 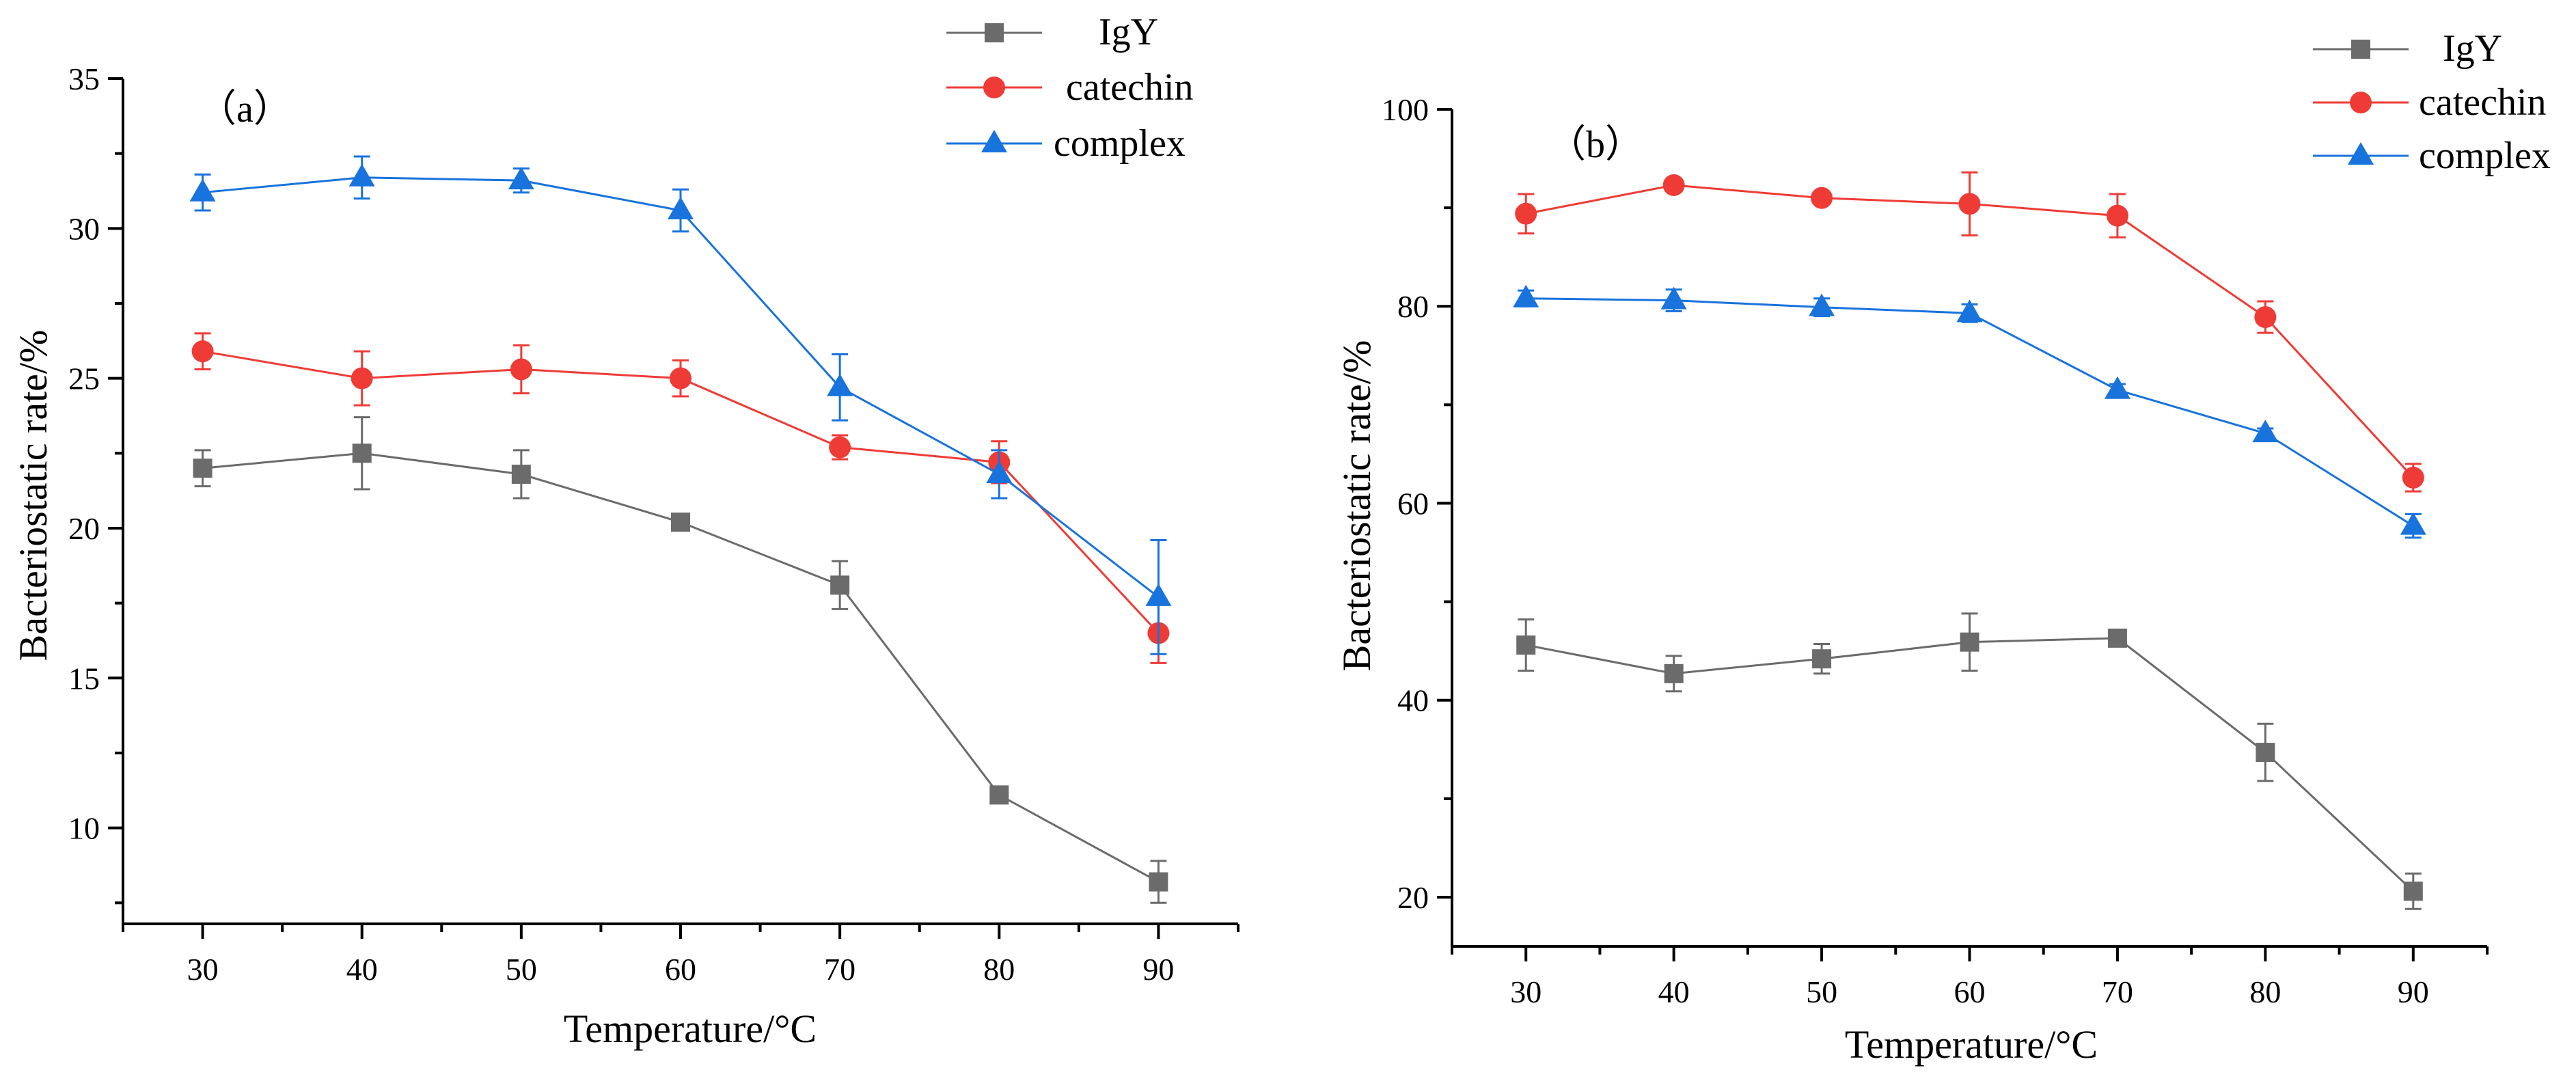 I want to click on panel-b-x-tick-label: 80, so click(x=2265, y=991).